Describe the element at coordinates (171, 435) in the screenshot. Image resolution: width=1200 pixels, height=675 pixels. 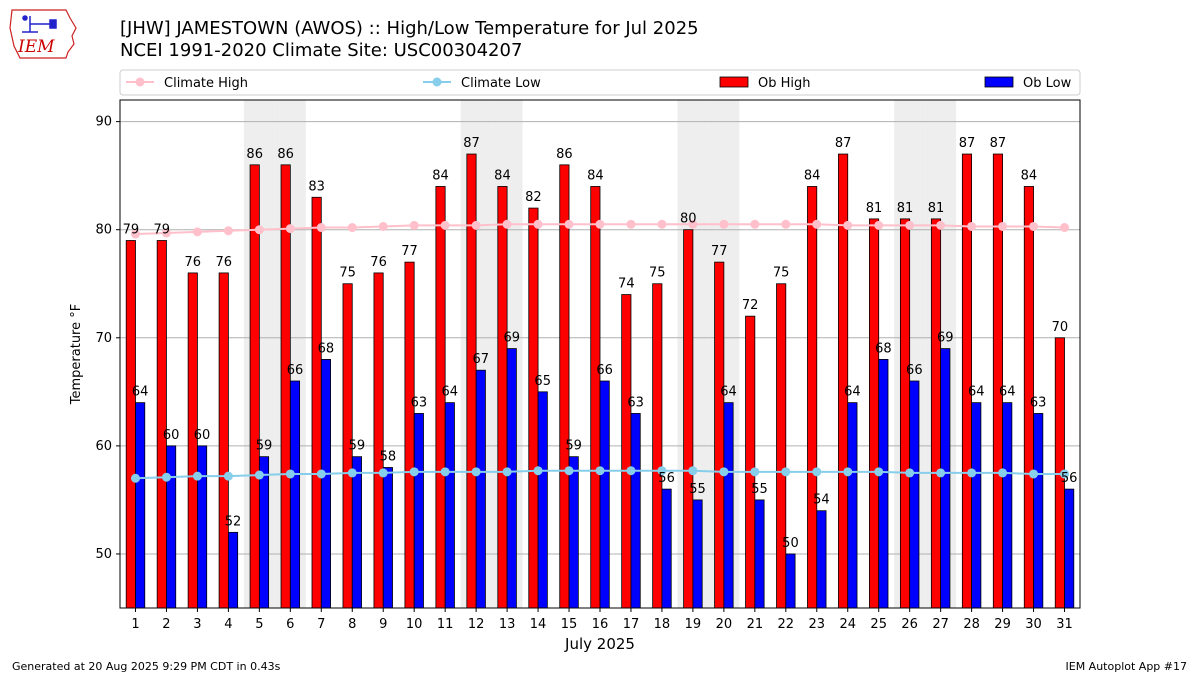
I see `low-bar-label: 60` at that location.